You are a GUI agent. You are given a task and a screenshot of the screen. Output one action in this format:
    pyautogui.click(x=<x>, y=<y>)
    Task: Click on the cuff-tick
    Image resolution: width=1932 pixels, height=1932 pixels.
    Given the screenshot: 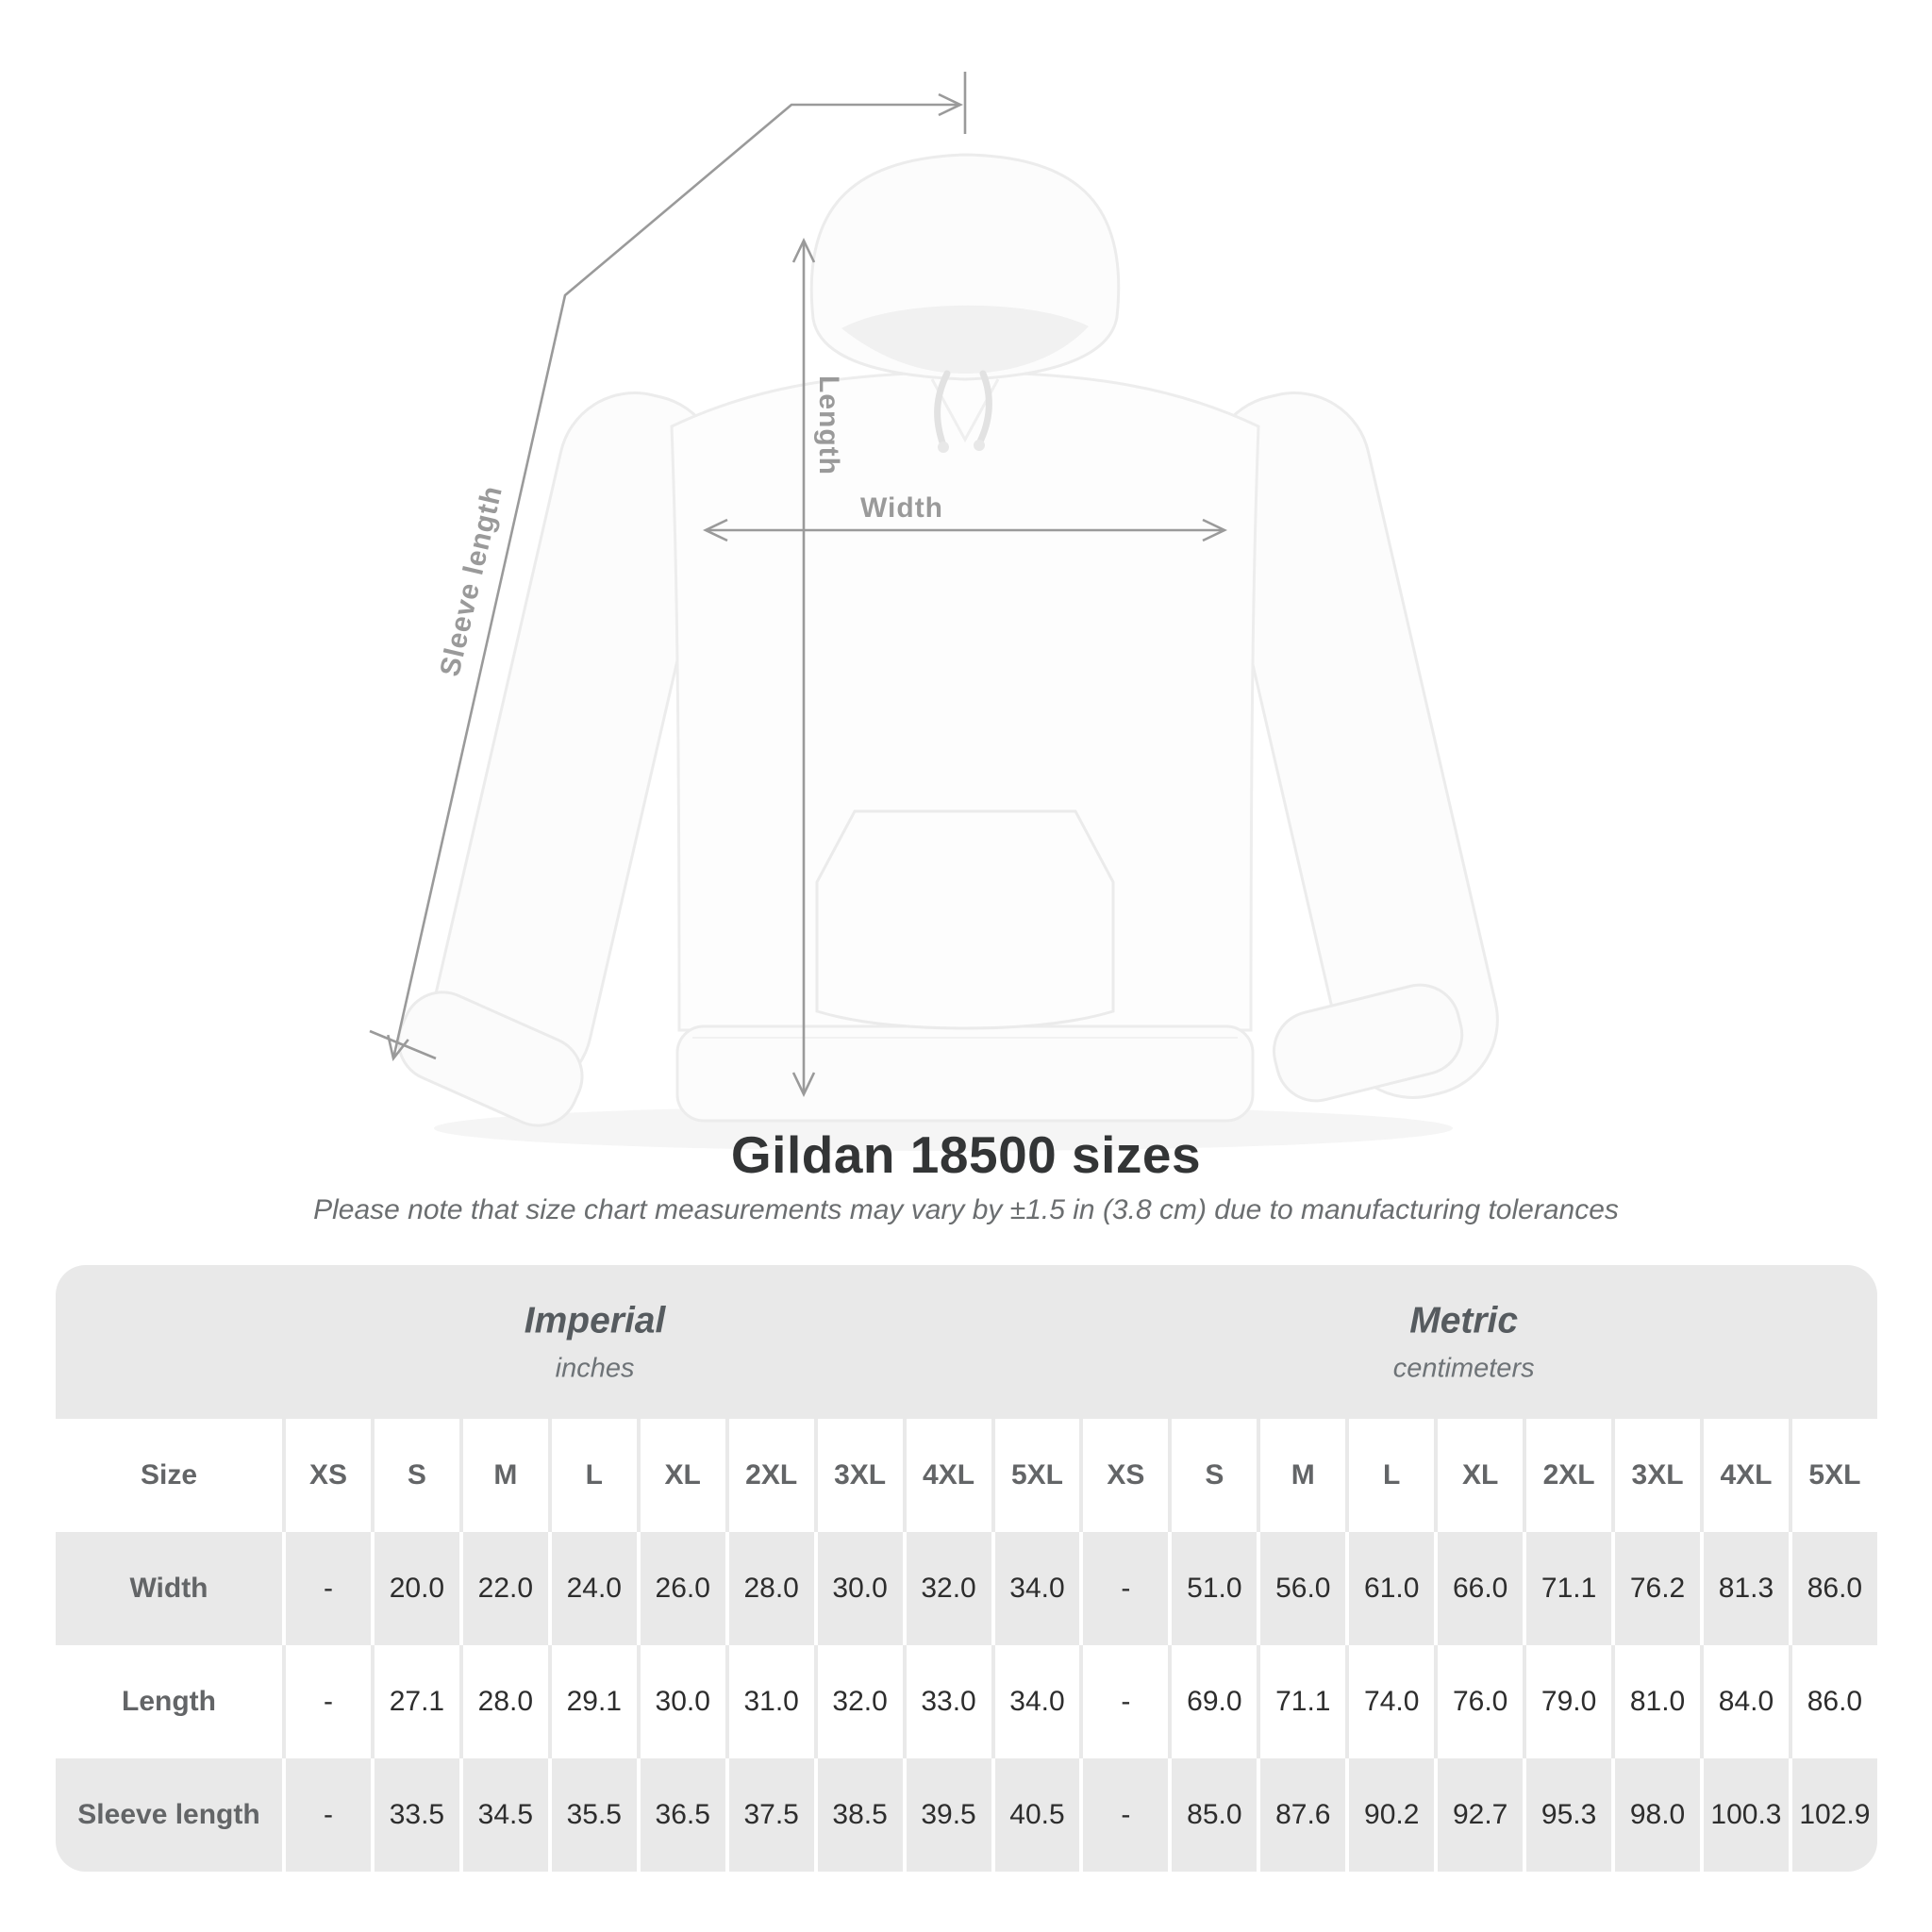 What is the action you would take?
    pyautogui.click(x=403, y=1044)
    